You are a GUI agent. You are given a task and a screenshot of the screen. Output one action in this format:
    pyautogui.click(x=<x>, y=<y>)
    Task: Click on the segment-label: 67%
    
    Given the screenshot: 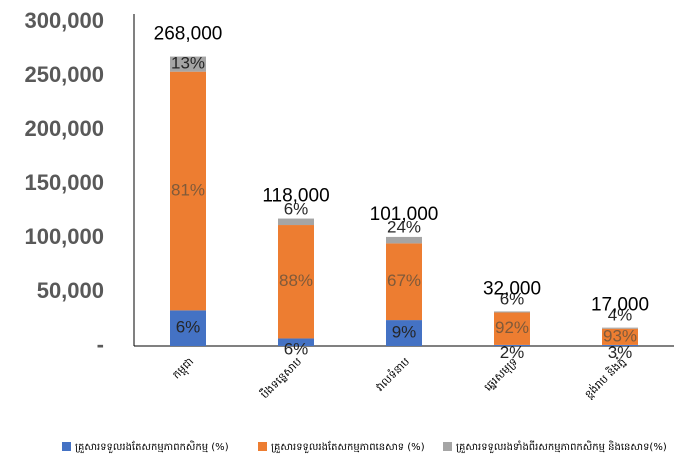 What is the action you would take?
    pyautogui.click(x=404, y=280)
    